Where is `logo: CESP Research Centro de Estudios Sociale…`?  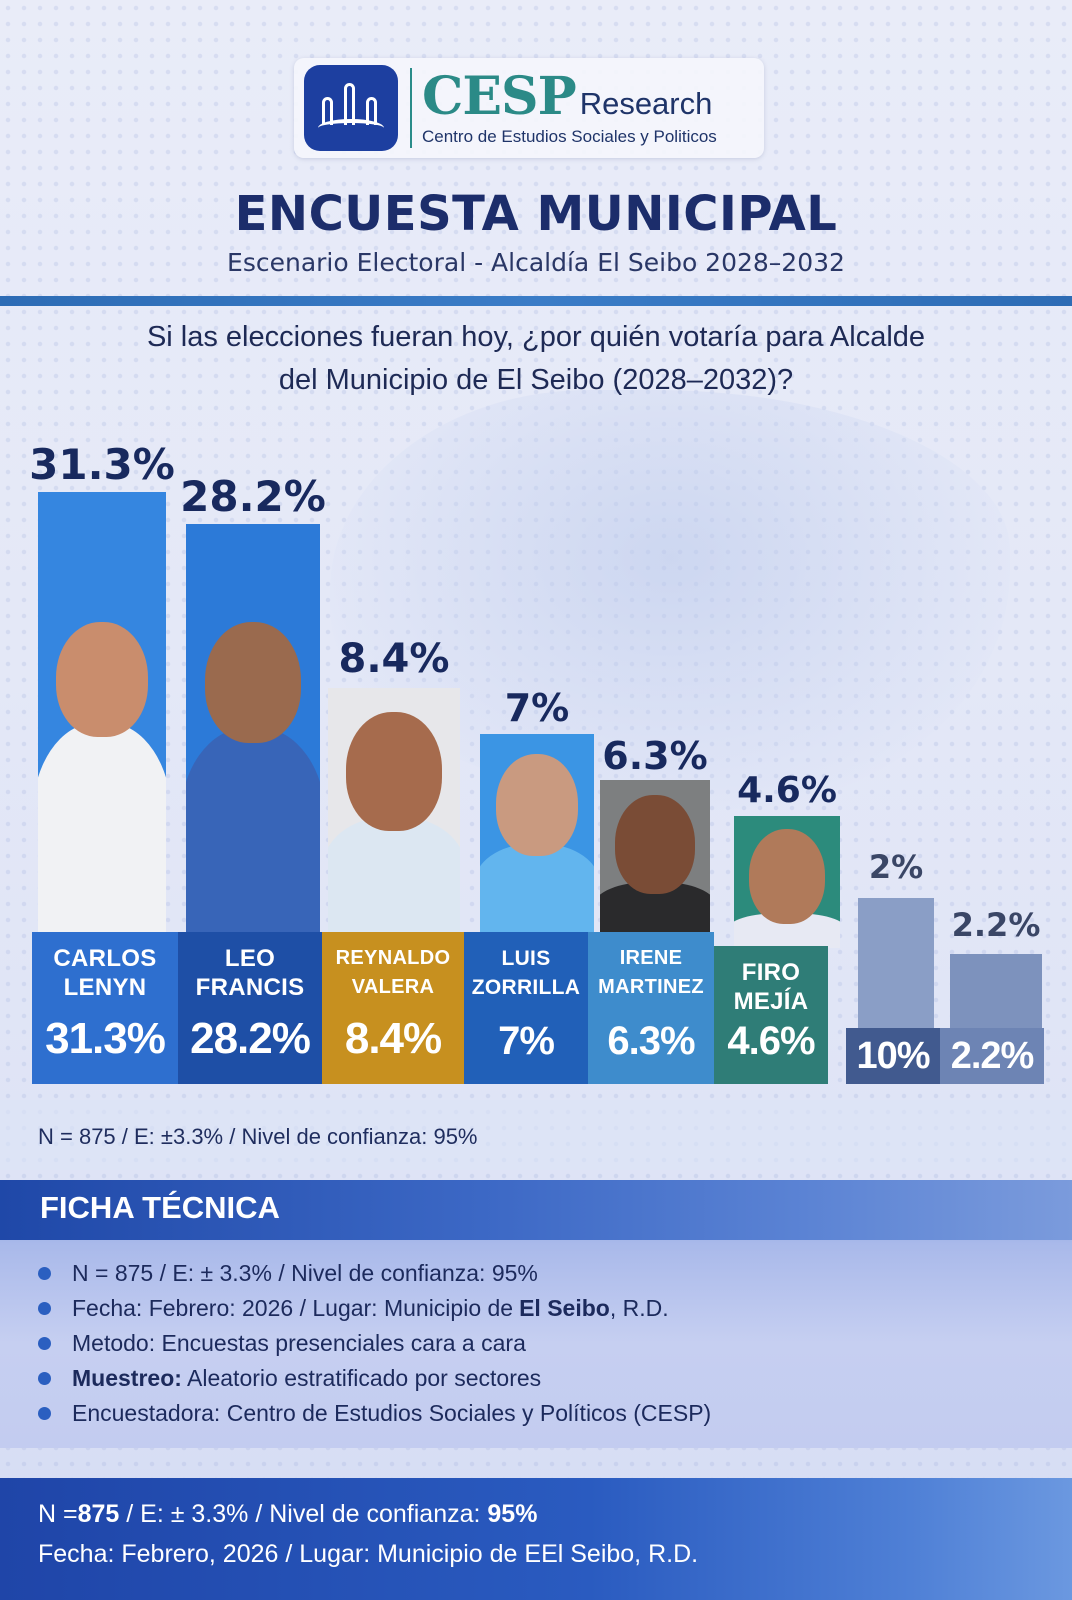 logo: CESP Research Centro de Estudios Sociale… is located at coordinates (529, 108).